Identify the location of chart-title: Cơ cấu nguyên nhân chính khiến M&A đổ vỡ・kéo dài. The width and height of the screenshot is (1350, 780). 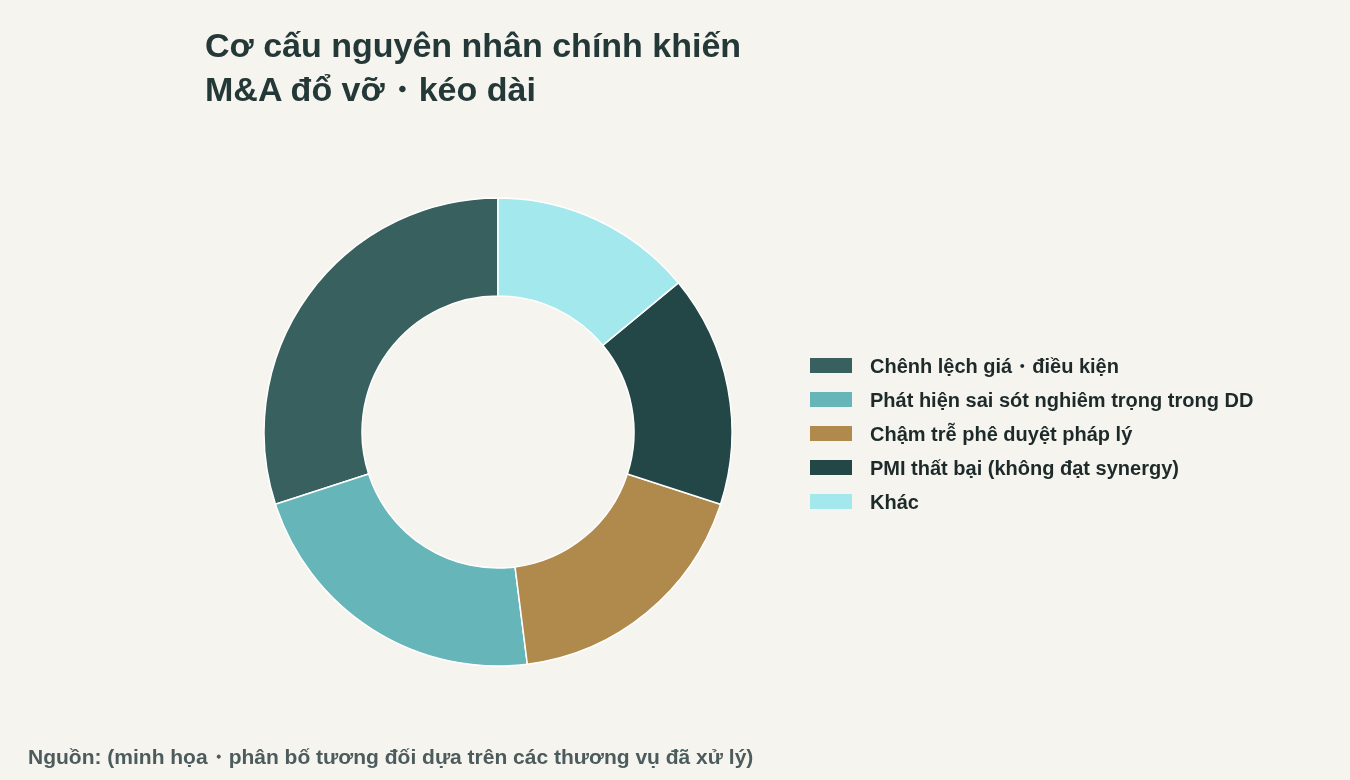
(473, 67).